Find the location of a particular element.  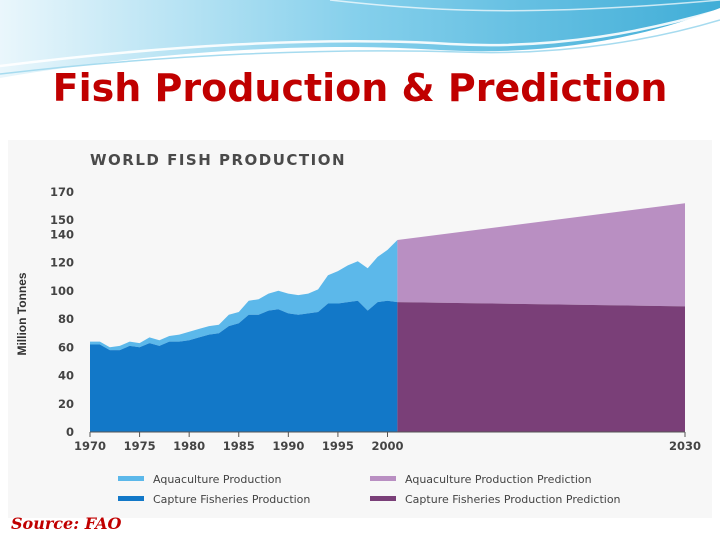

legend-label: Aquaculture Production Prediction is located at coordinates (498, 479).